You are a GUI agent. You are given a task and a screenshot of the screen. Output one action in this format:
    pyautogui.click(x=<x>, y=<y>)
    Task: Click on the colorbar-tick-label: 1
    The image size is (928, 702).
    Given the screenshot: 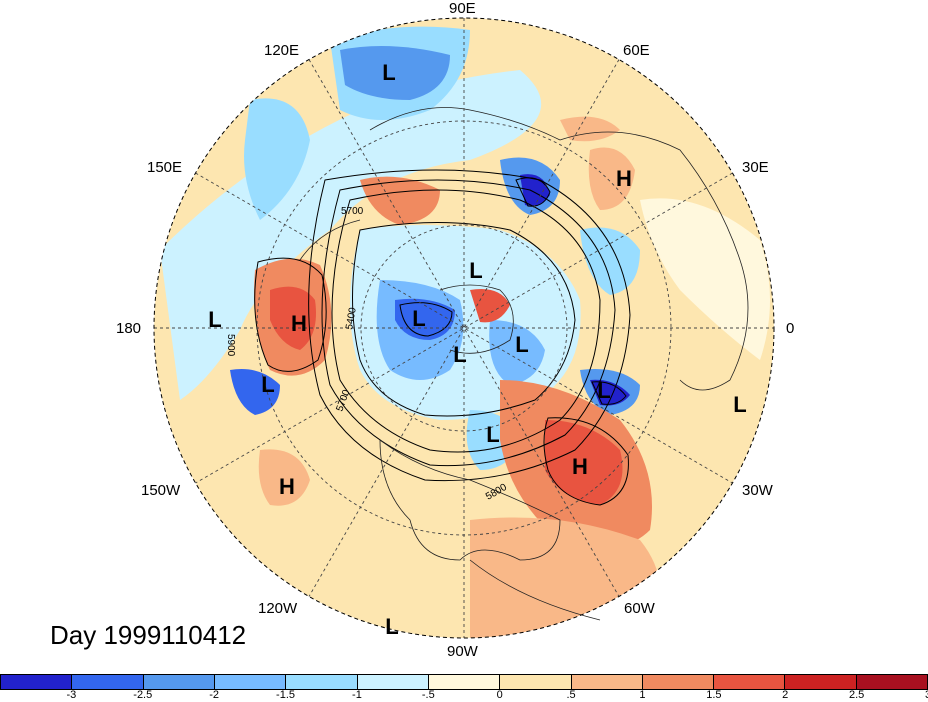 What is the action you would take?
    pyautogui.click(x=642, y=695)
    